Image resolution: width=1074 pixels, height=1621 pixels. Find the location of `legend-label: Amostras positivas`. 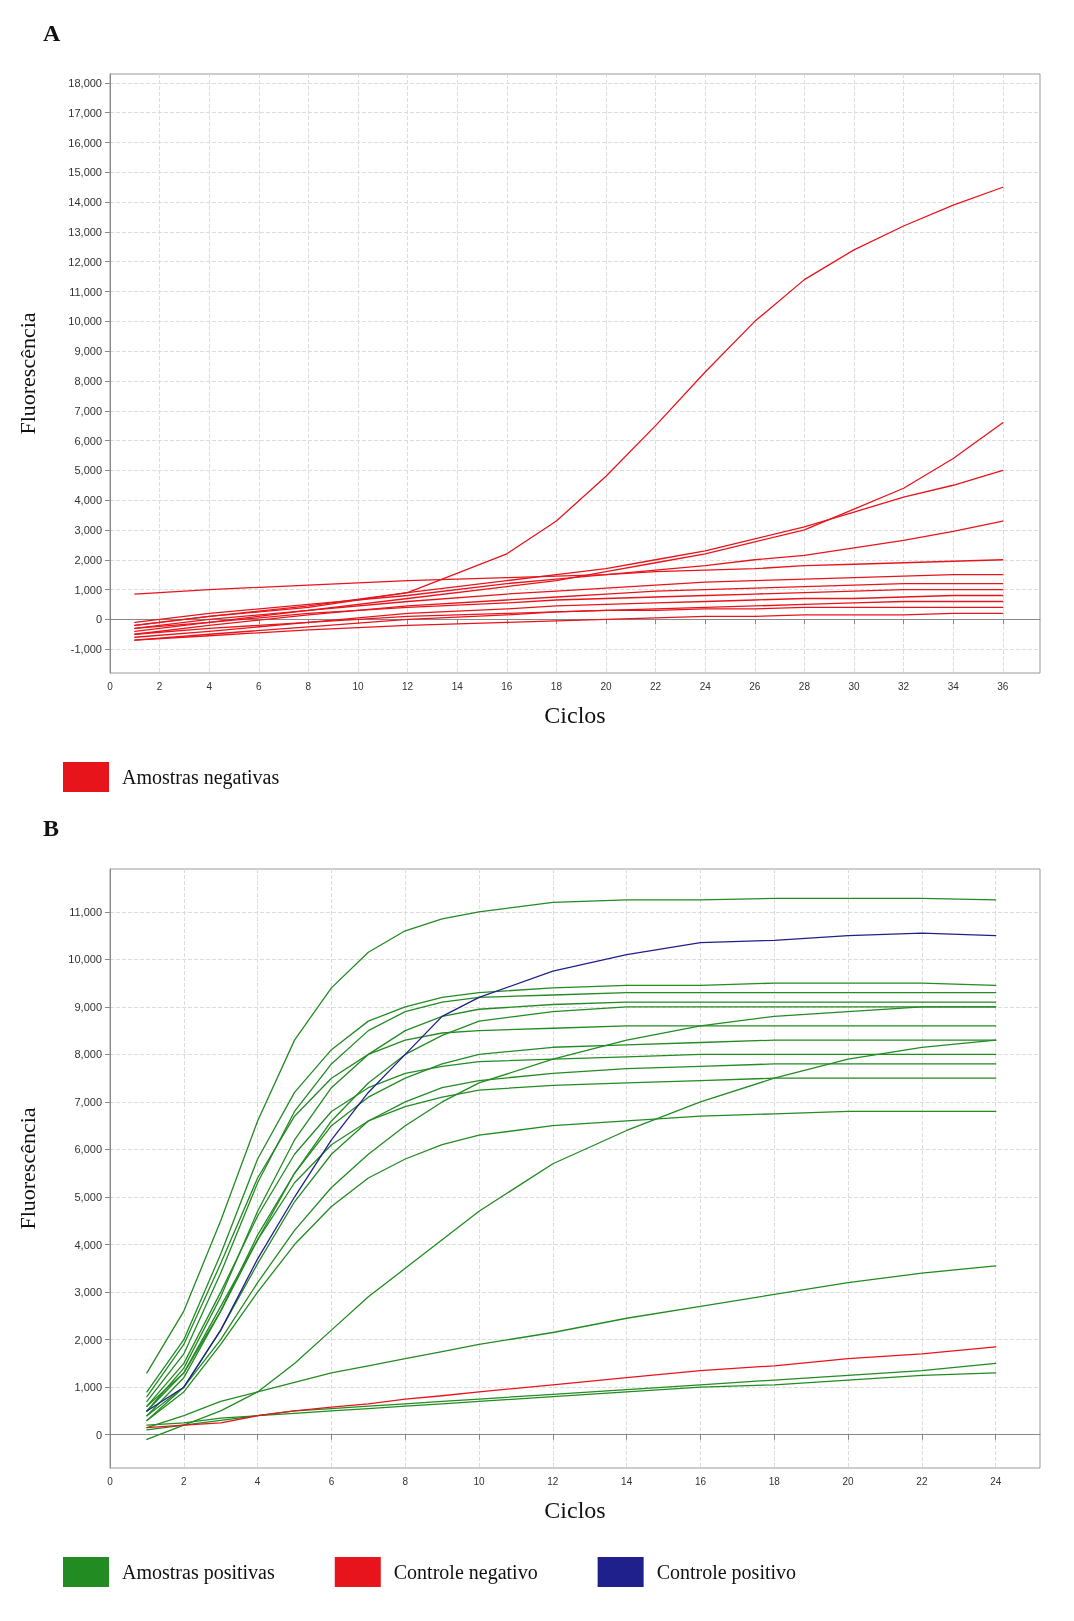

legend-label: Amostras positivas is located at coordinates (198, 1572).